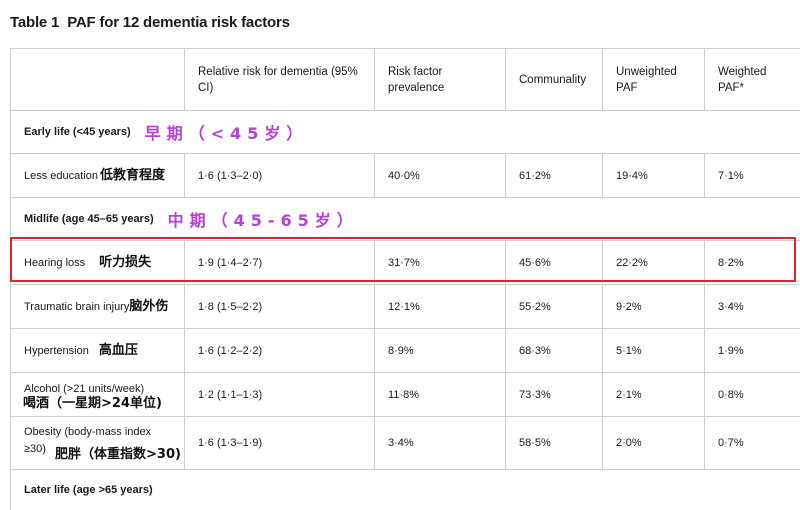  I want to click on row-factor-annotation: 高血压, so click(118, 350).